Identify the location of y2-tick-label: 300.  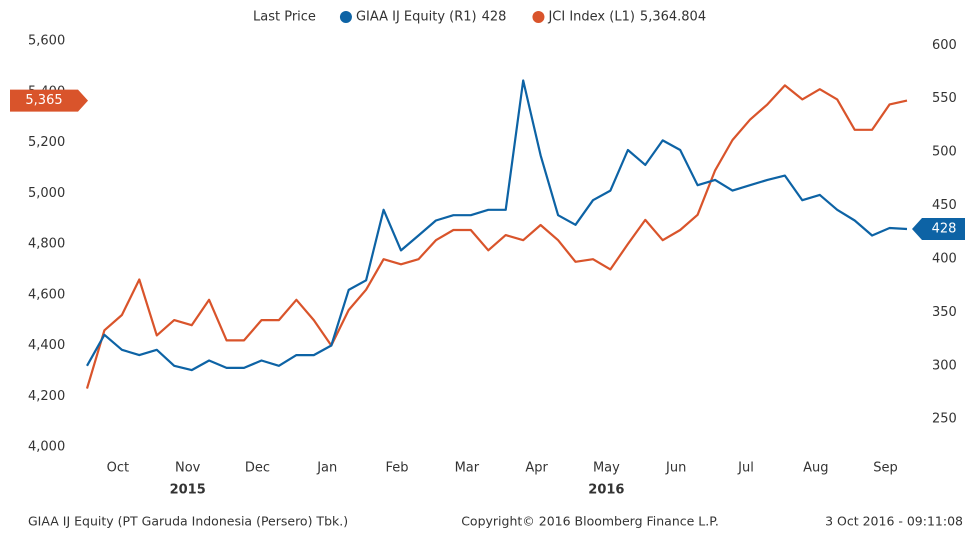
(944, 365).